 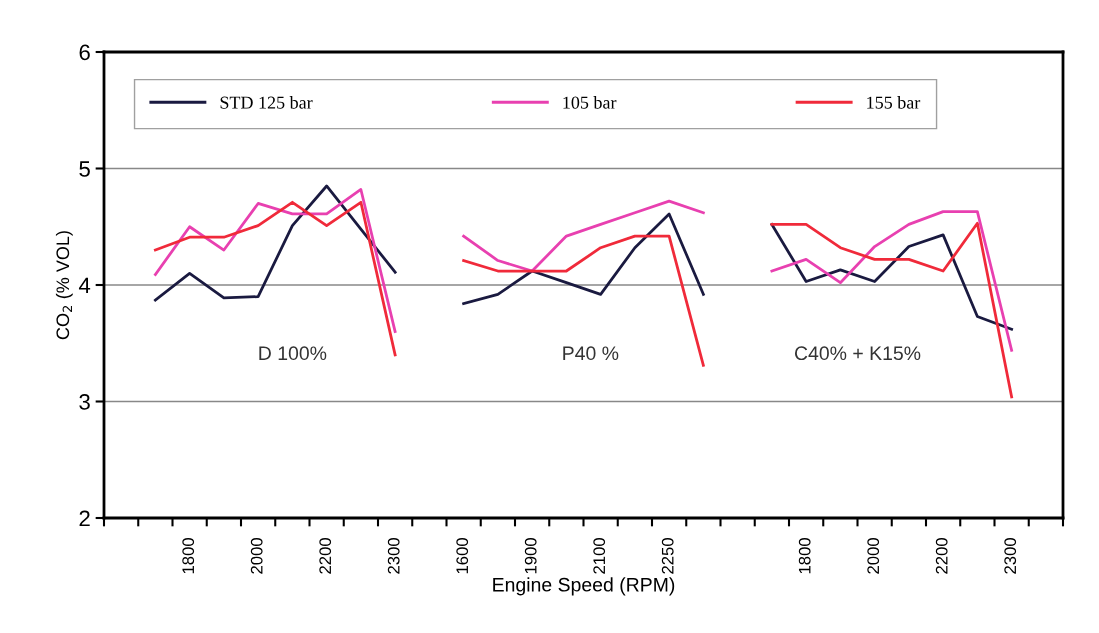 I want to click on legend-label: STD 125 bar, so click(x=266, y=102).